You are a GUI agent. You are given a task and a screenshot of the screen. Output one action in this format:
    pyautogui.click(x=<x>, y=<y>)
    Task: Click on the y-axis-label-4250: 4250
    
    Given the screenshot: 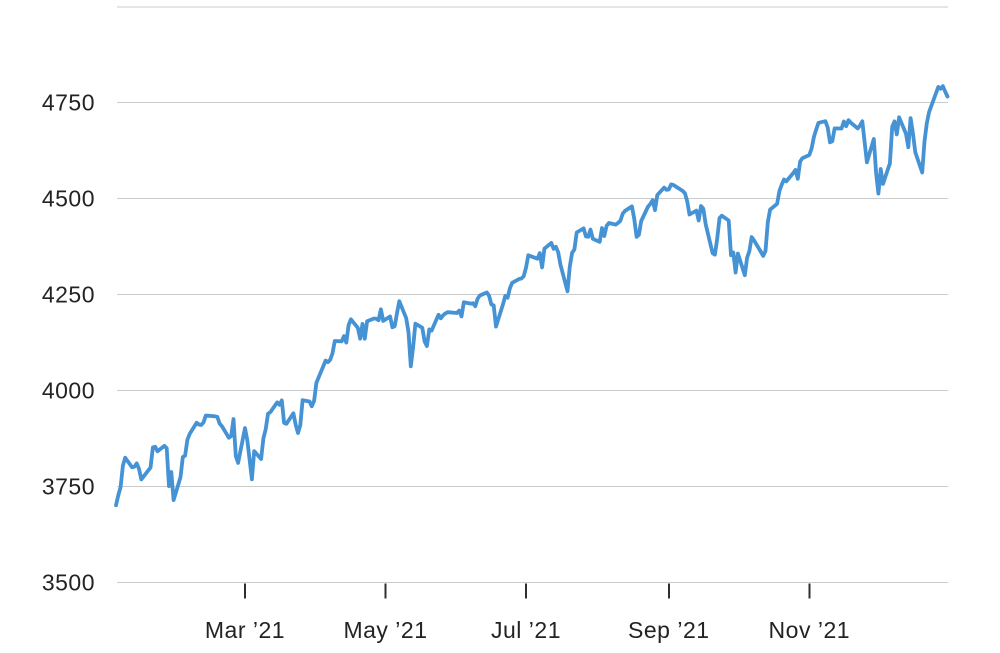 What is the action you would take?
    pyautogui.click(x=68, y=295)
    